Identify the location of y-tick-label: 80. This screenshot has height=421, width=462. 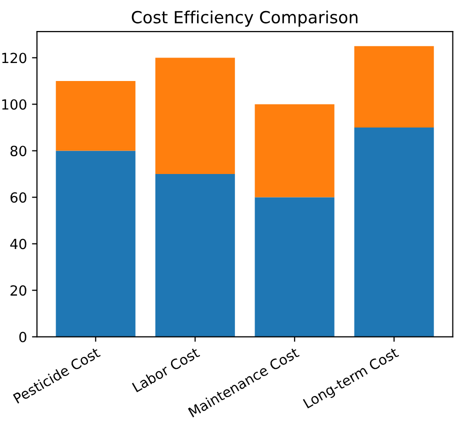
(18, 151).